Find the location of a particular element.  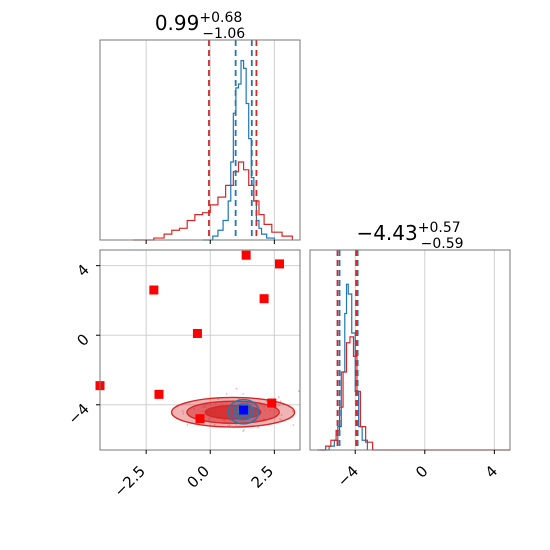

x-tick-label: −2.5 is located at coordinates (129, 481).